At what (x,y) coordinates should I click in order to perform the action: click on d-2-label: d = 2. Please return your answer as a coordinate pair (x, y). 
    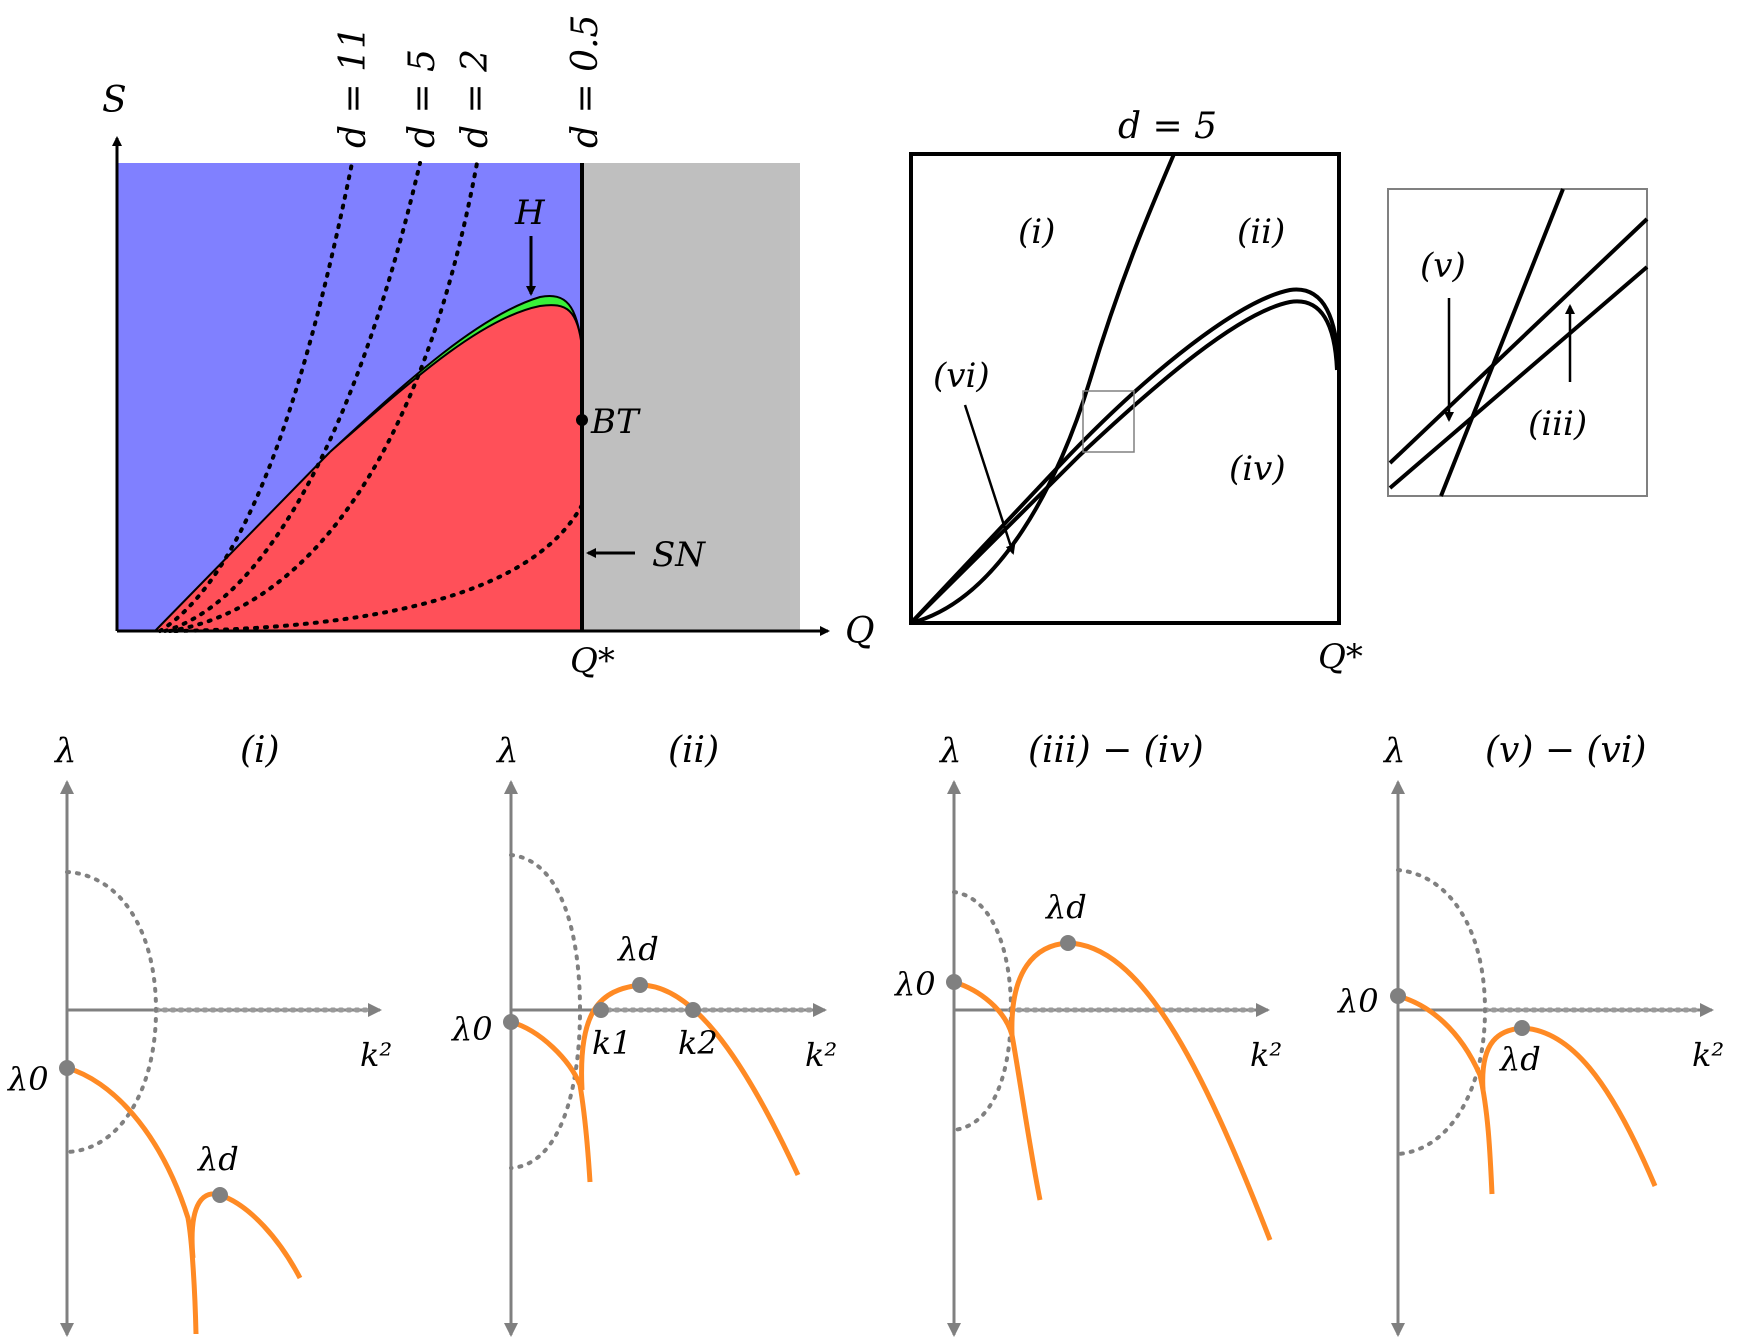
    Looking at the image, I should click on (475, 98).